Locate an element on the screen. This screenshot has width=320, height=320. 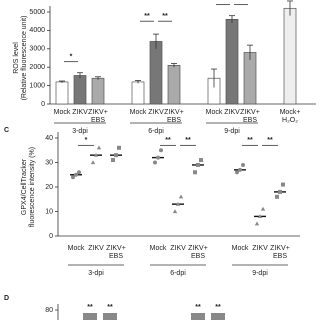
y-axis-title: fluorescence intensity (%) is located at coordinates (32, 187).